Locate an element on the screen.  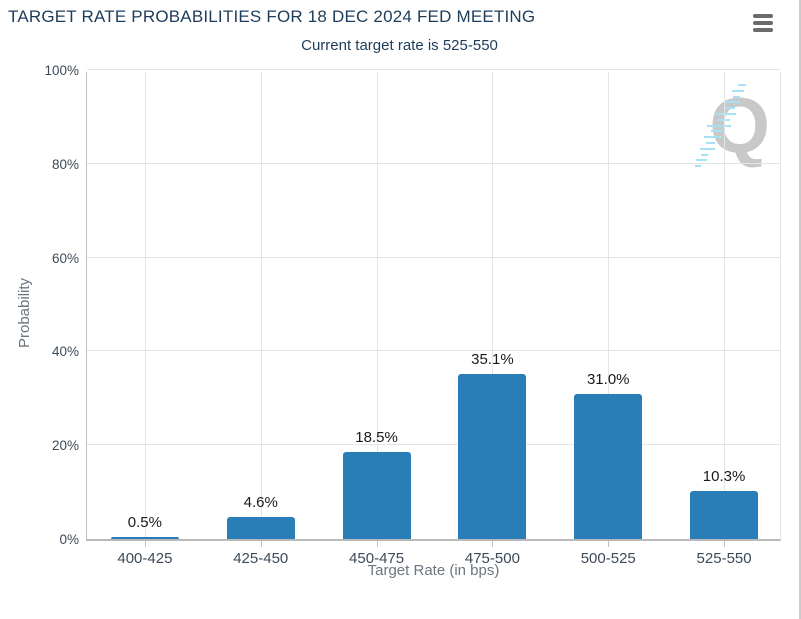
x-tick-label: 425-450 is located at coordinates (261, 558).